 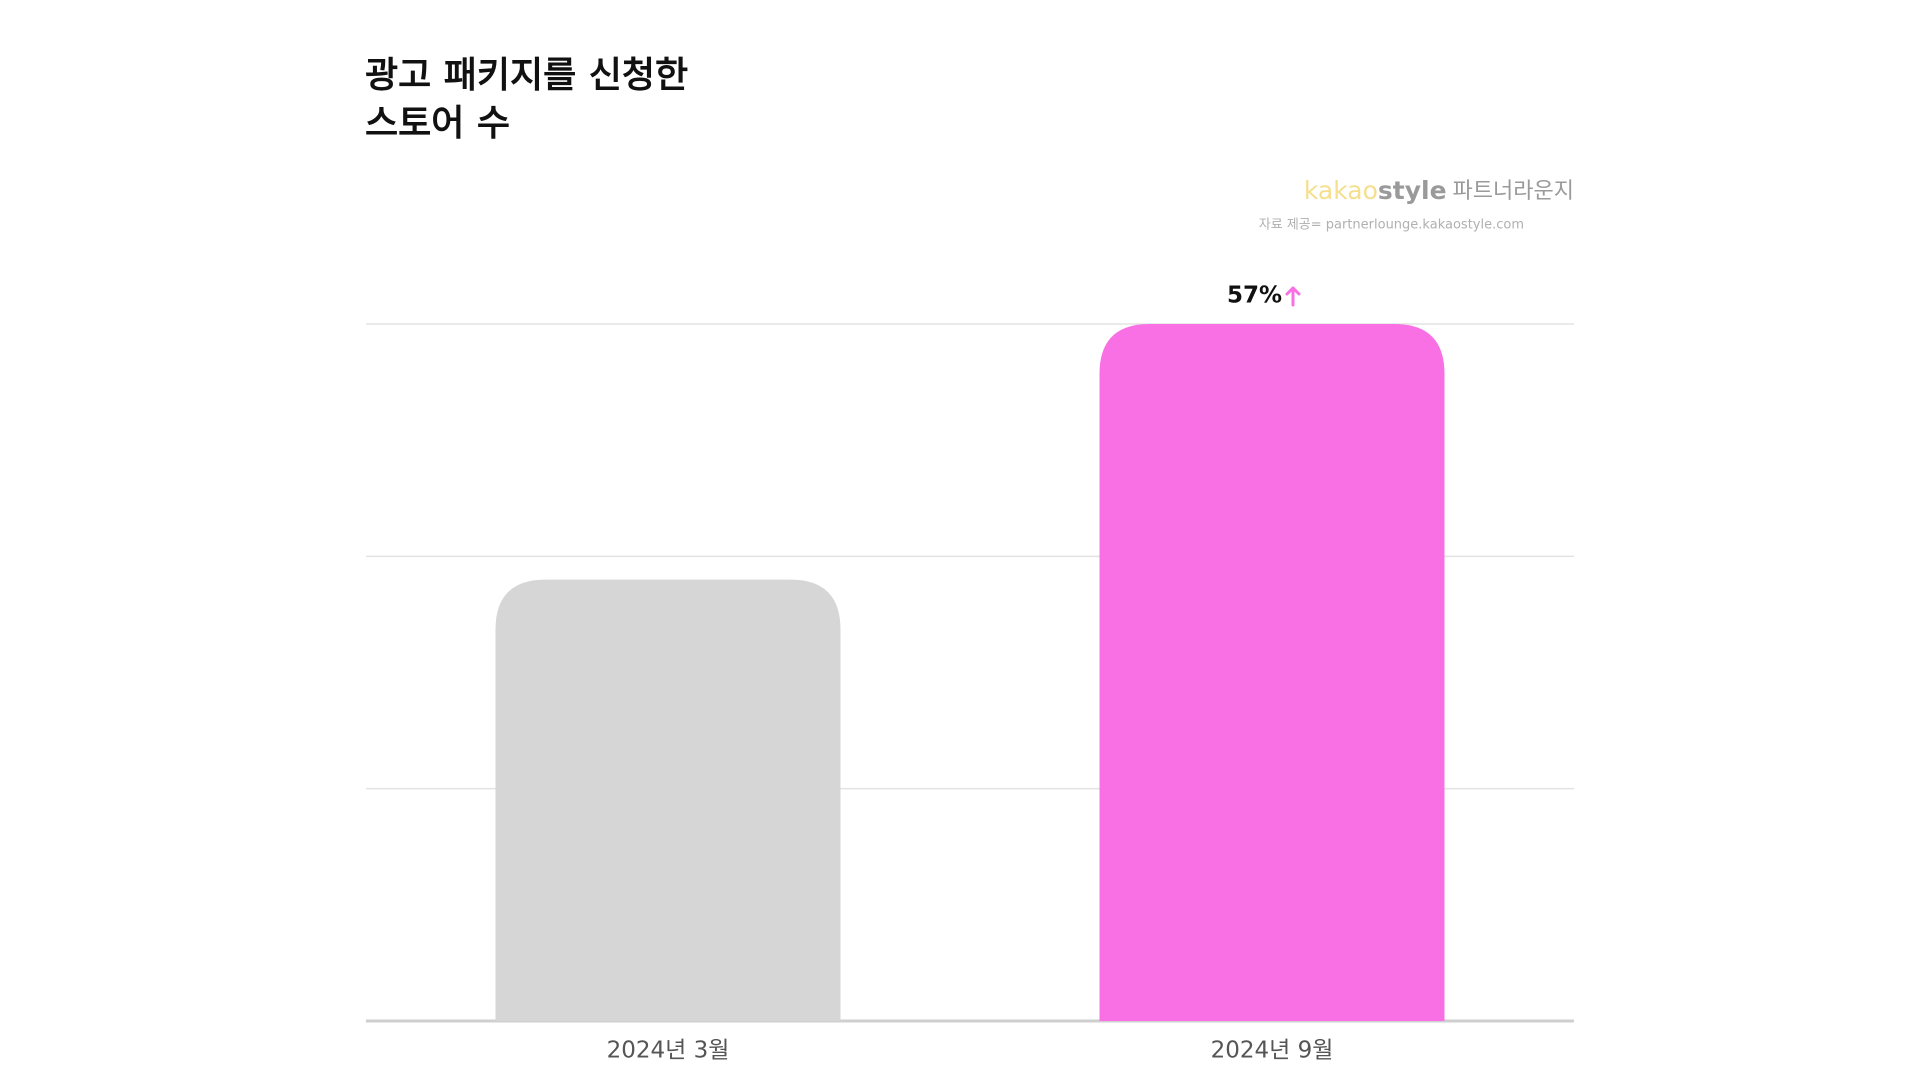 What do you see at coordinates (1391, 225) in the screenshot?
I see `source-note: 자료 제공= partnerlounge.kakaostyle.com` at bounding box center [1391, 225].